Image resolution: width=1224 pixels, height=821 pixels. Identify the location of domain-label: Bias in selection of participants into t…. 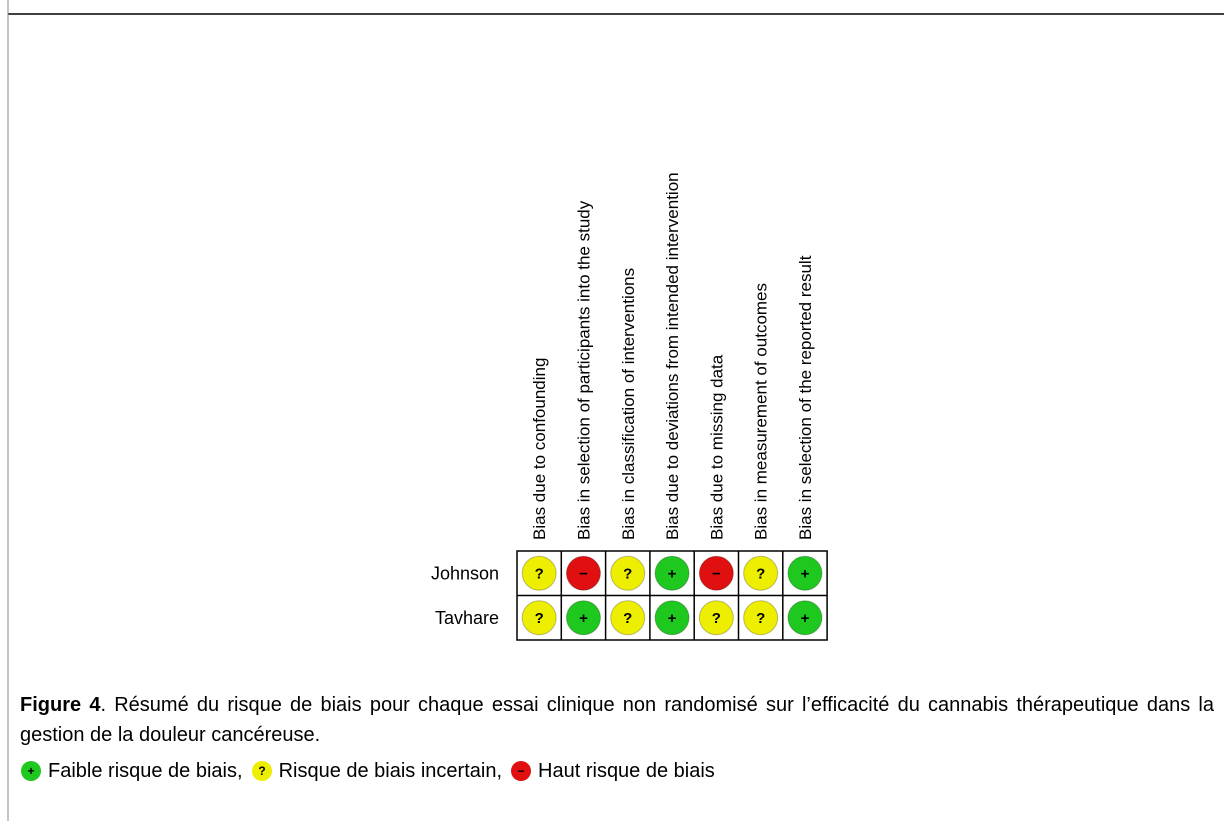
(583, 370).